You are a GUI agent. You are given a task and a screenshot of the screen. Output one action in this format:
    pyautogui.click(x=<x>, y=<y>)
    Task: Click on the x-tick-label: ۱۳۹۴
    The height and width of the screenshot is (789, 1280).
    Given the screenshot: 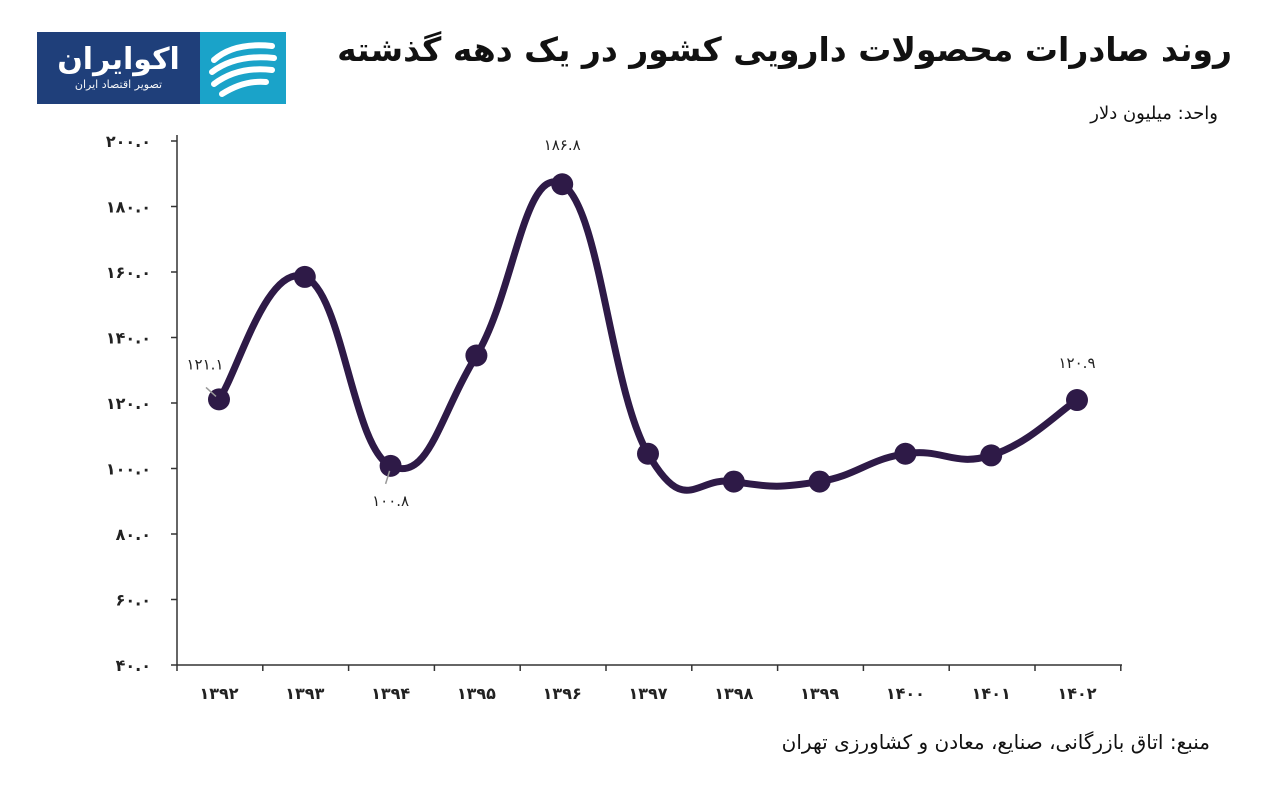 What is the action you would take?
    pyautogui.click(x=390, y=693)
    